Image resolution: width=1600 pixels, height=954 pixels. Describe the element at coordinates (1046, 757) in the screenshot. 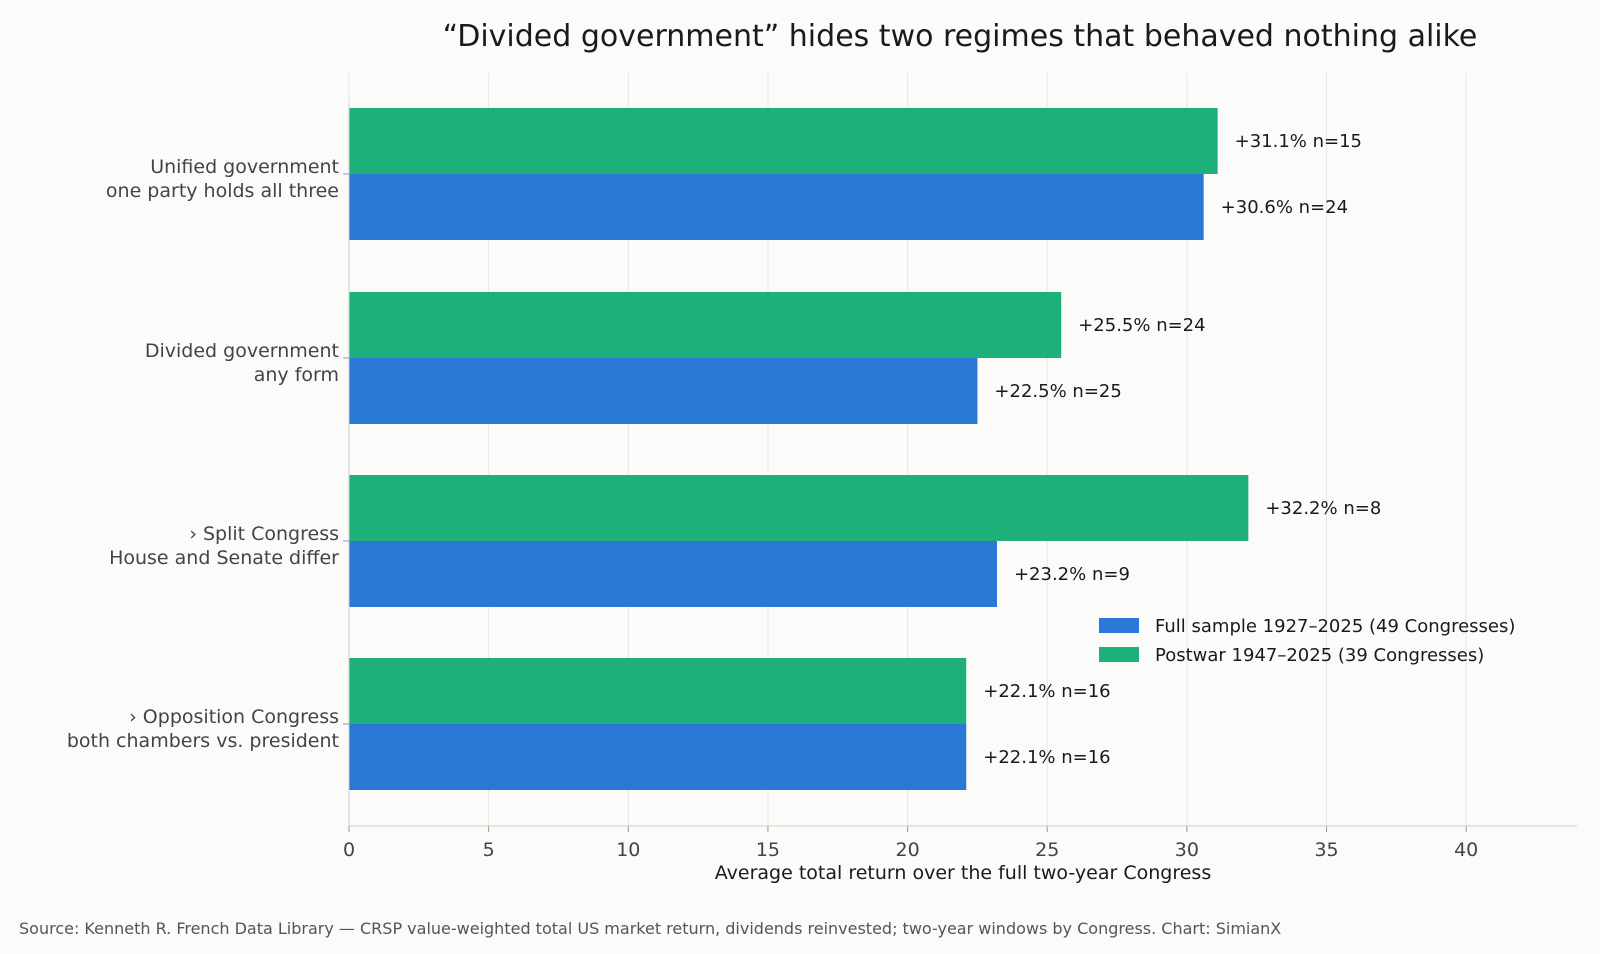

I see `data-label-full-sample: +22.1% n=16` at that location.